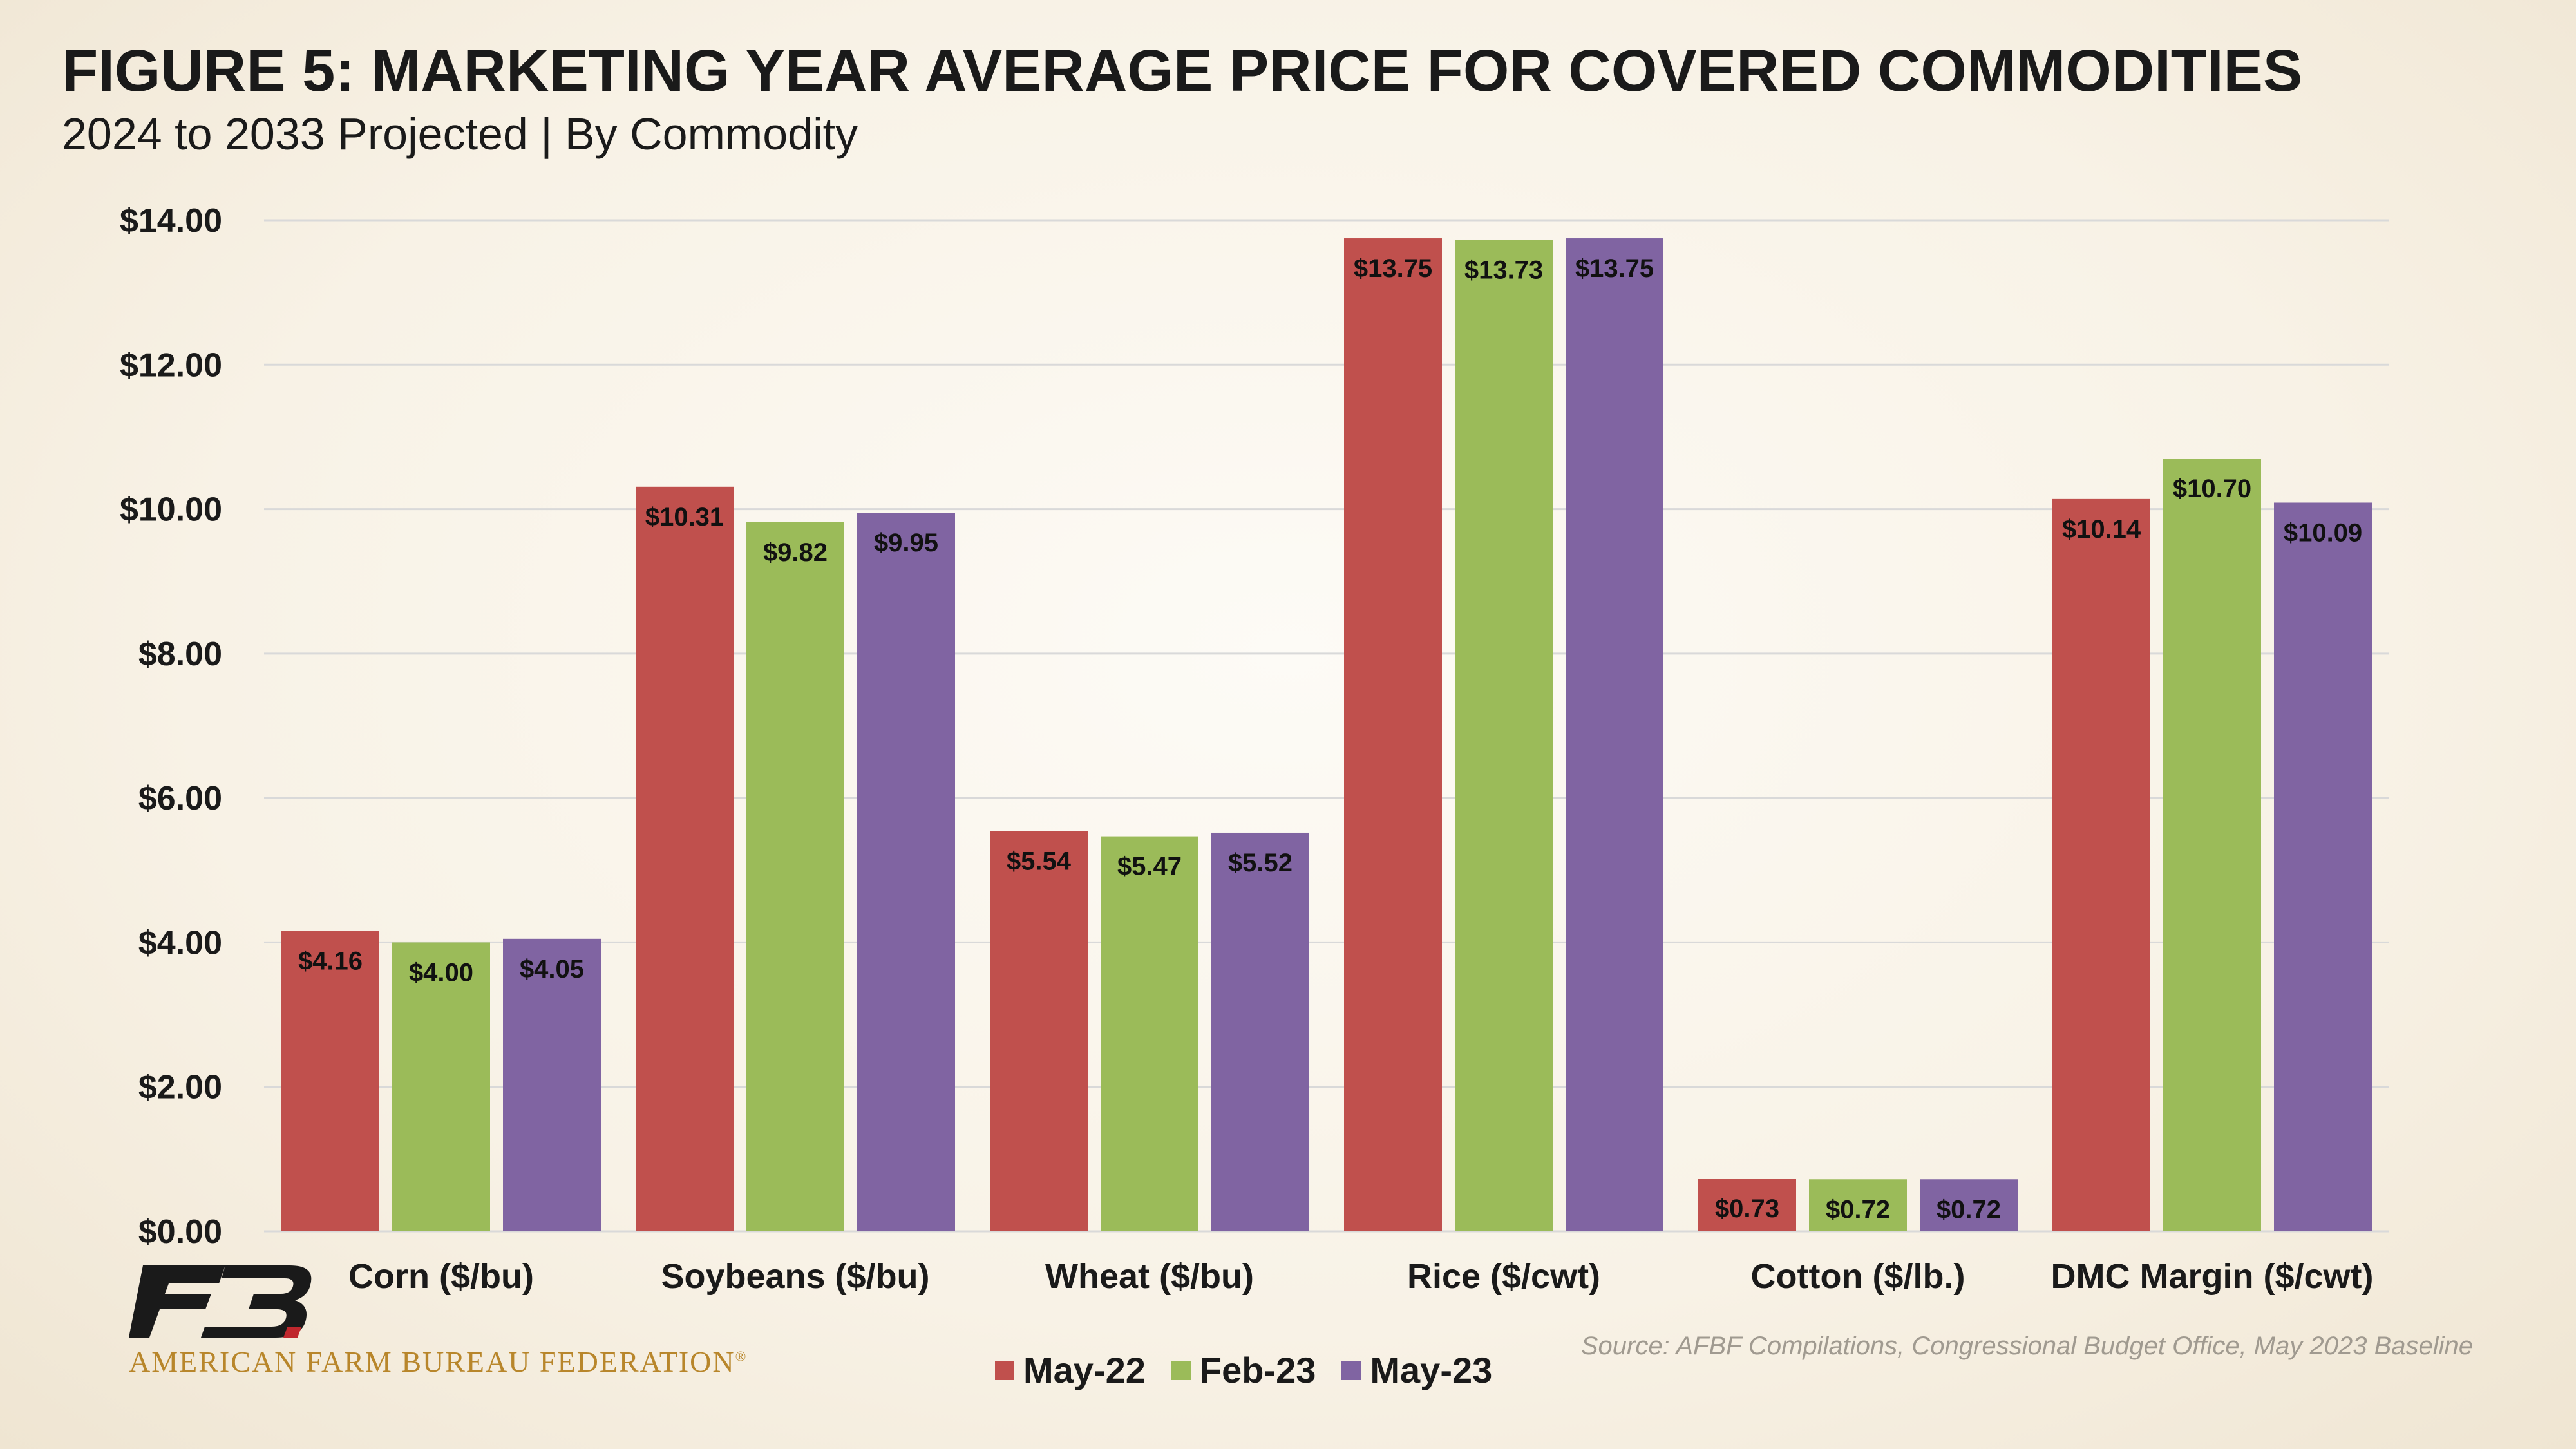 Image resolution: width=2576 pixels, height=1449 pixels. I want to click on fb-logo-icon, so click(221, 1301).